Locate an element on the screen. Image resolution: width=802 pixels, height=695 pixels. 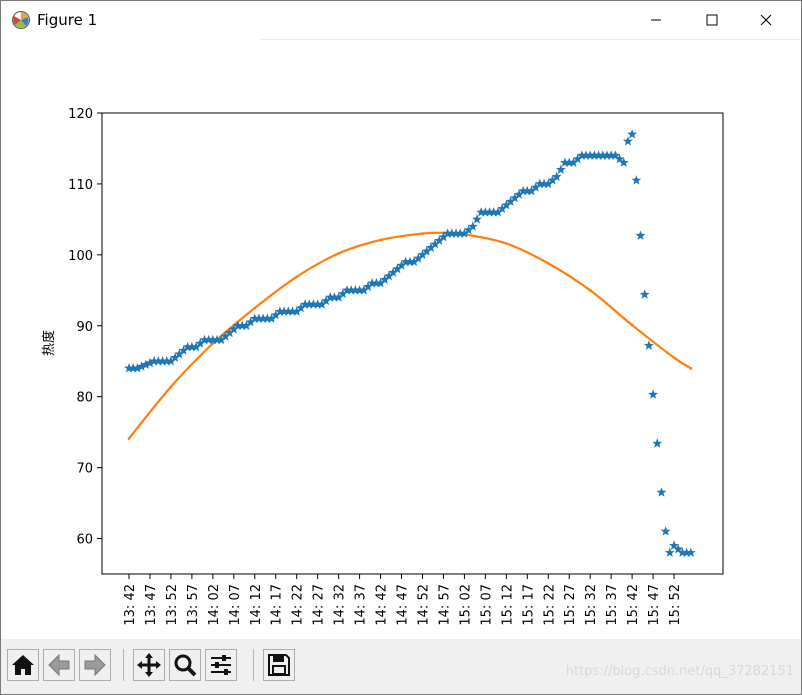
minimize-button is located at coordinates (656, 20).